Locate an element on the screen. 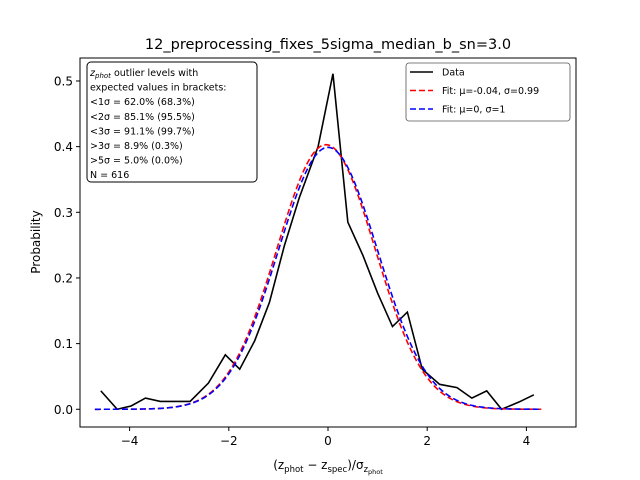  x-axis-ticks: −4 −2 0 2 4 is located at coordinates (325, 437).